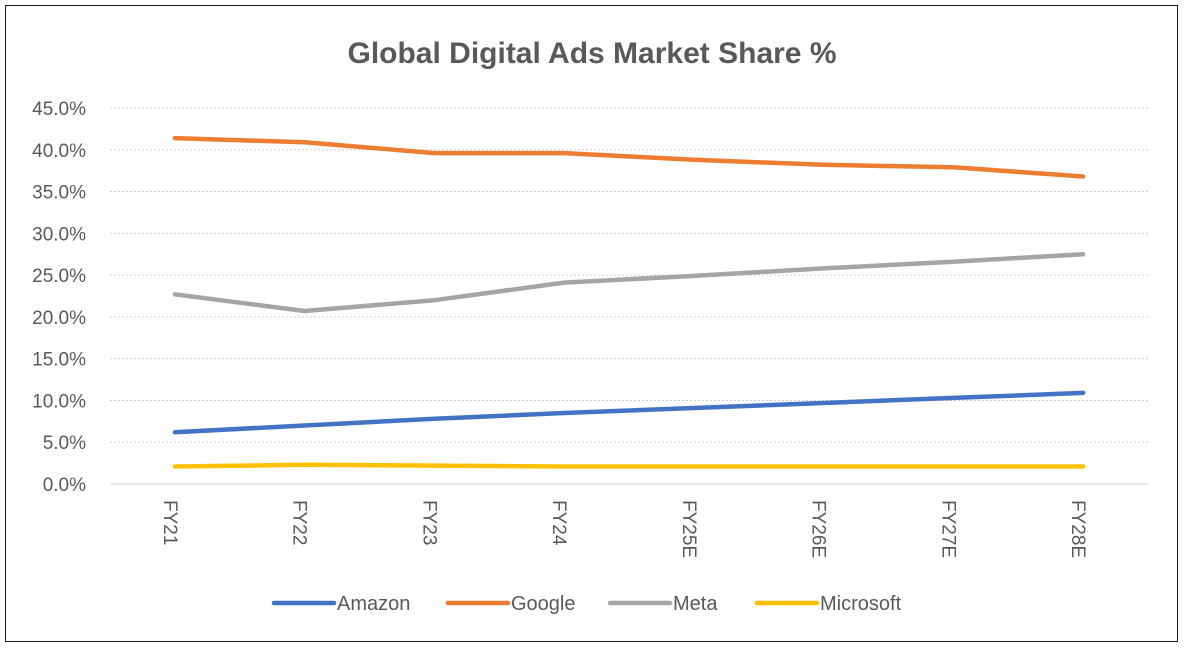  Describe the element at coordinates (818, 529) in the screenshot. I see `x-tick-label: FY26E` at that location.